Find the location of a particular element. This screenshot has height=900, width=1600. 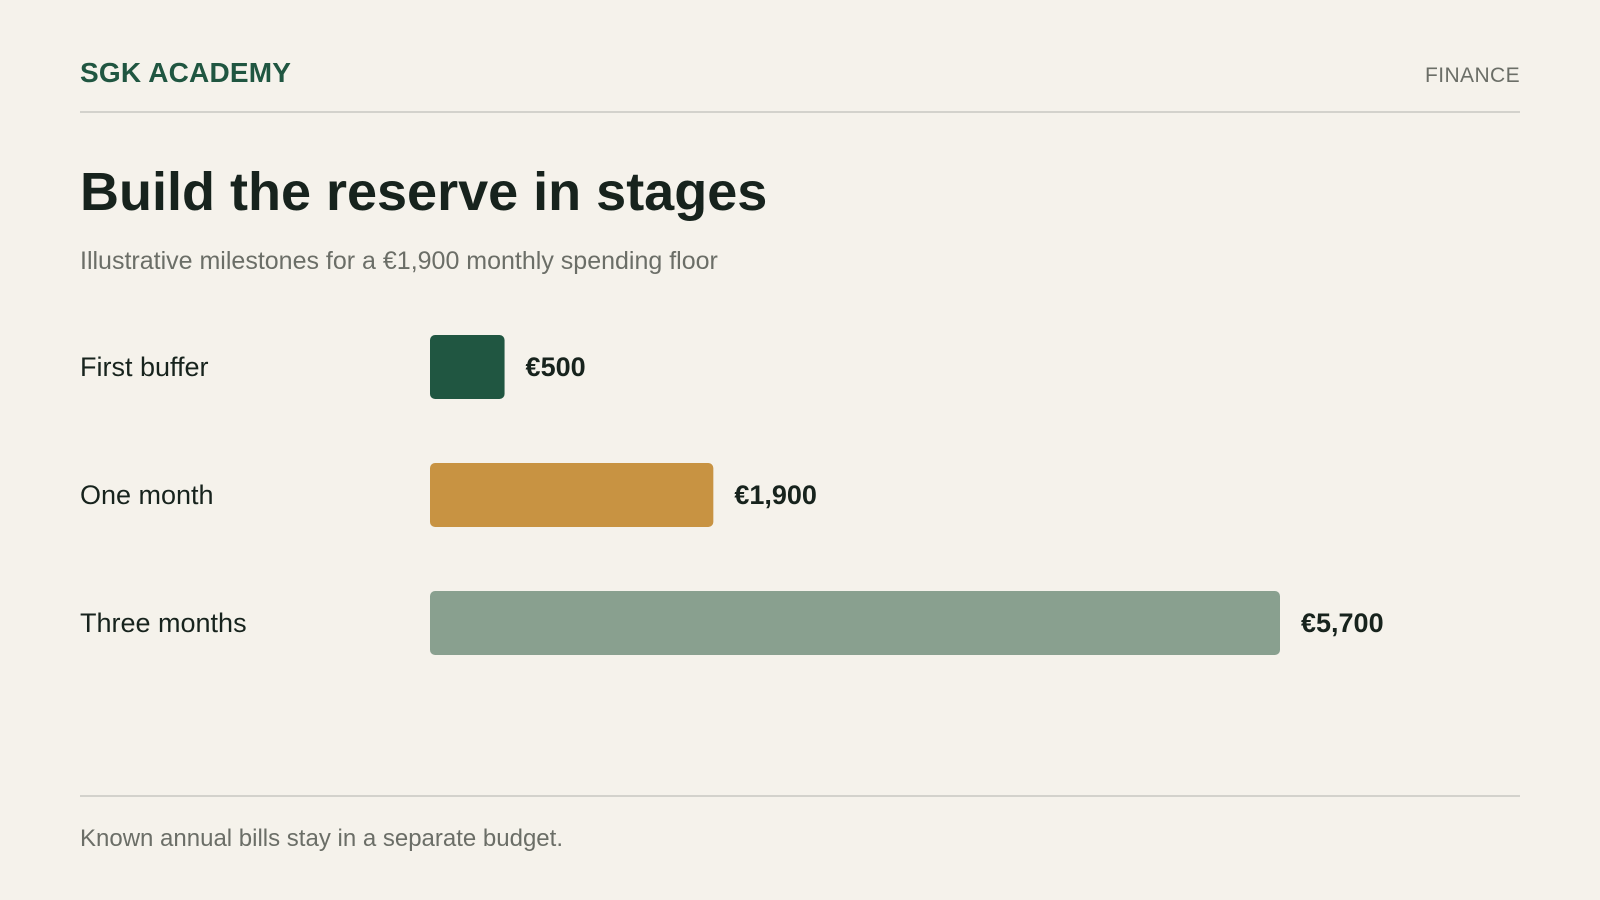

value-label-three-months: €5,700 is located at coordinates (1342, 623).